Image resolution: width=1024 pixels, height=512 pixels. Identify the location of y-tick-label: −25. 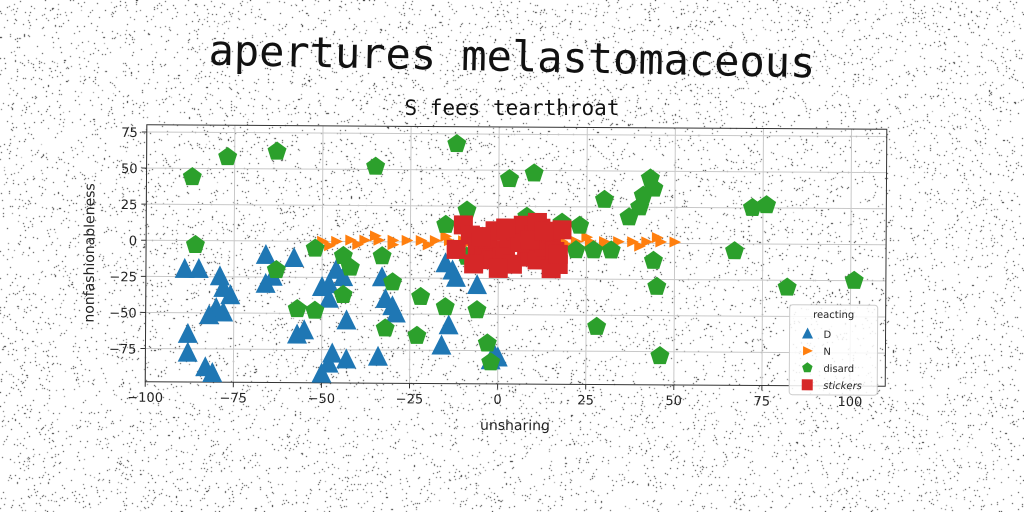
(123, 277).